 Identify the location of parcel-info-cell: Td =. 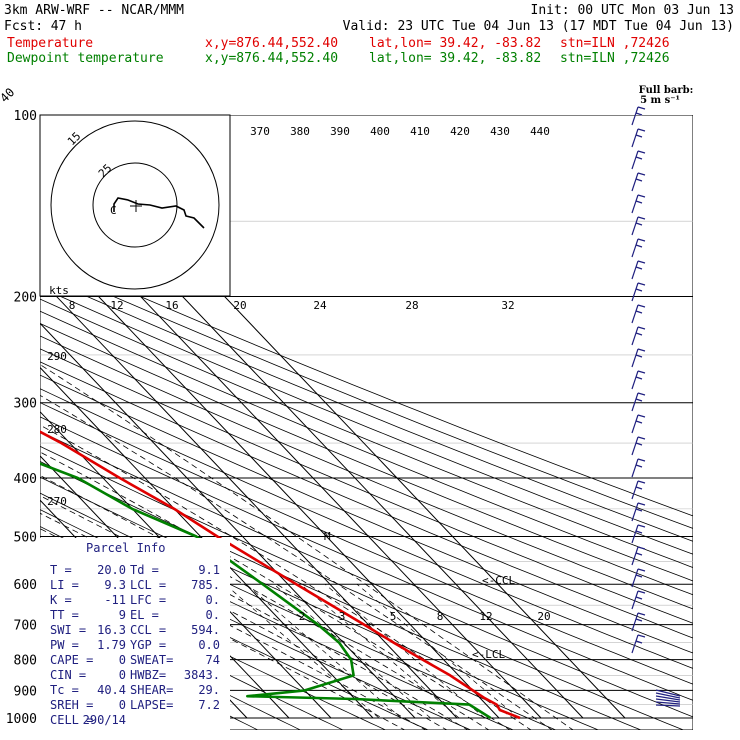
(144, 570).